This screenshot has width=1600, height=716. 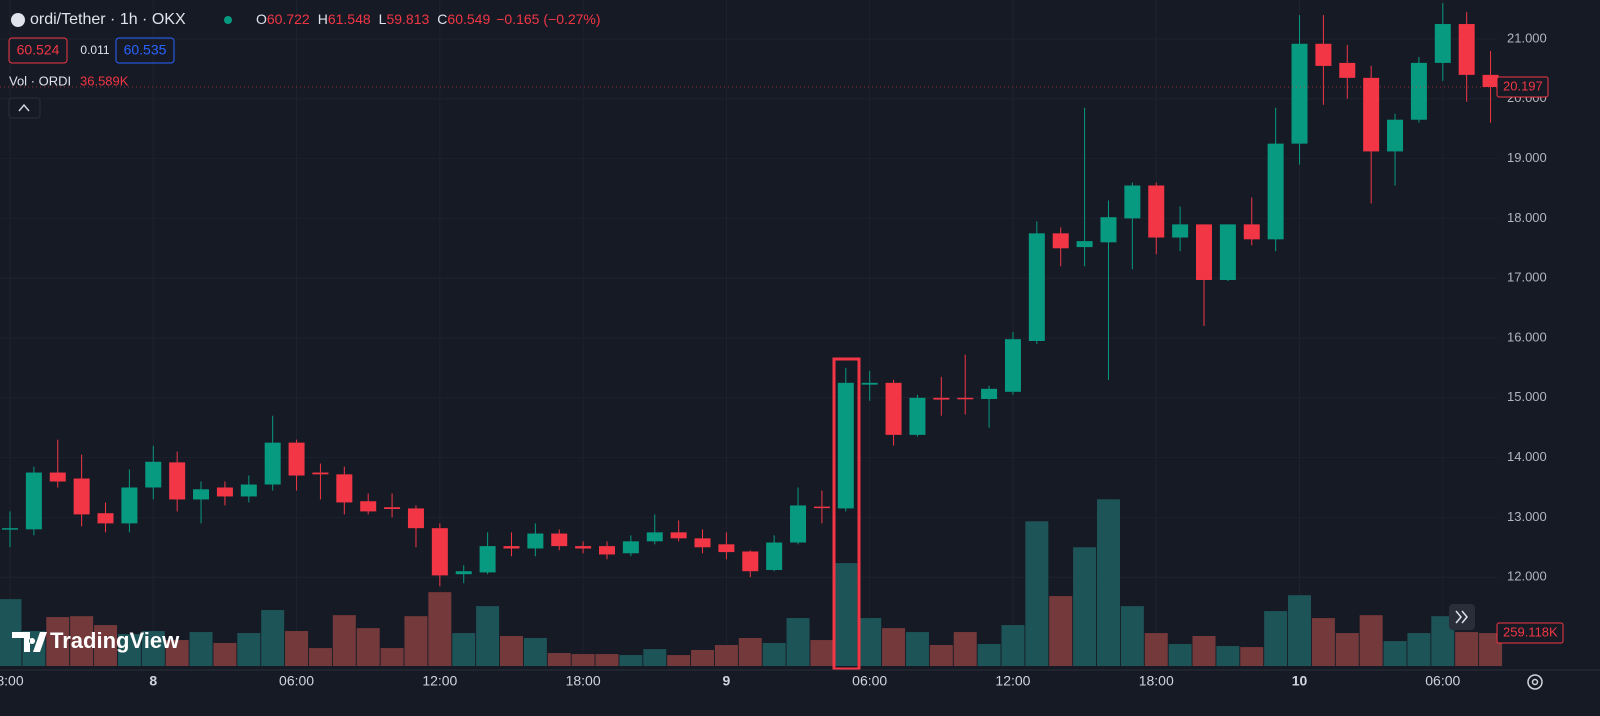 What do you see at coordinates (1527, 456) in the screenshot?
I see `y-tick-label: 14.000` at bounding box center [1527, 456].